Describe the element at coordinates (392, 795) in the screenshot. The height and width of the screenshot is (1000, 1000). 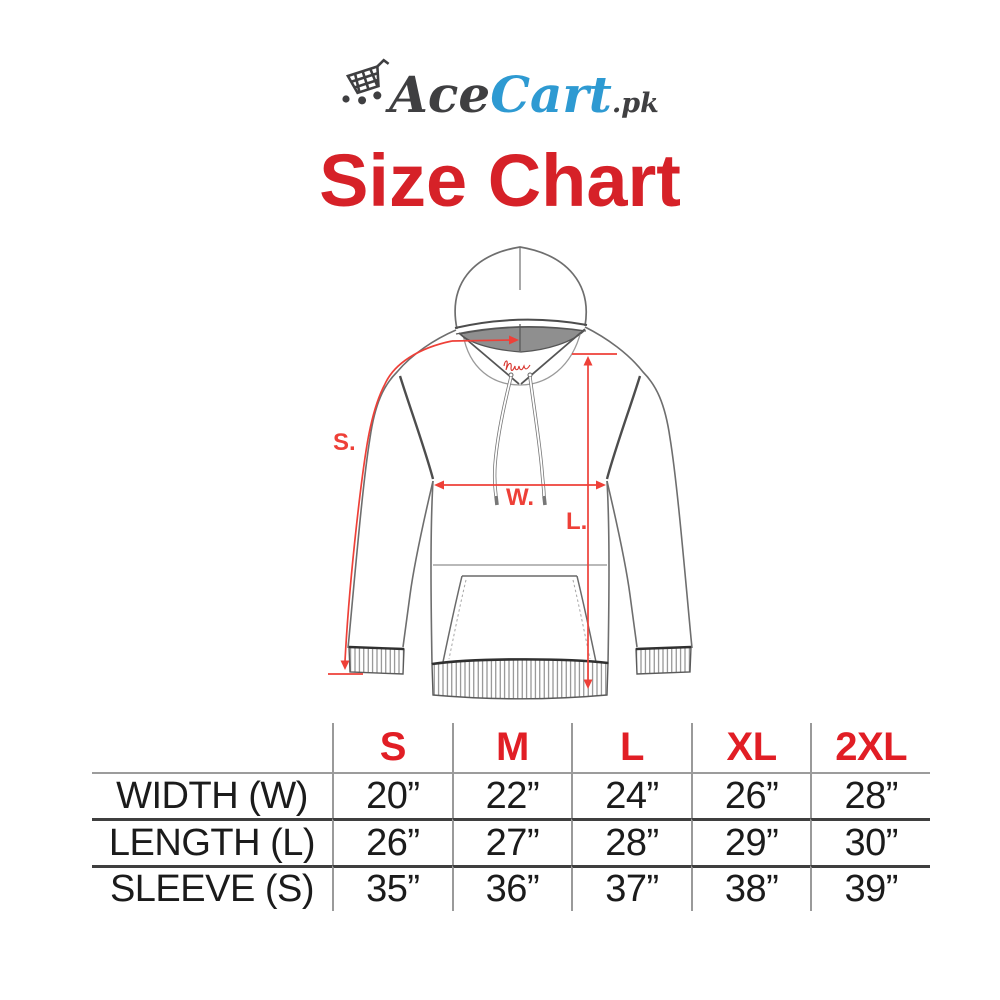
I see `size-value-cell: 20”` at that location.